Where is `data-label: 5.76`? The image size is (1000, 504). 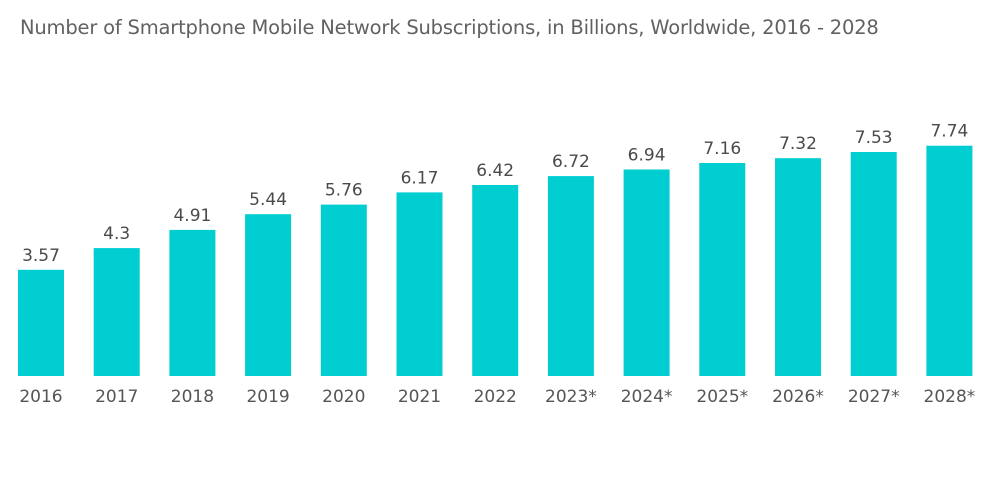
data-label: 5.76 is located at coordinates (344, 191).